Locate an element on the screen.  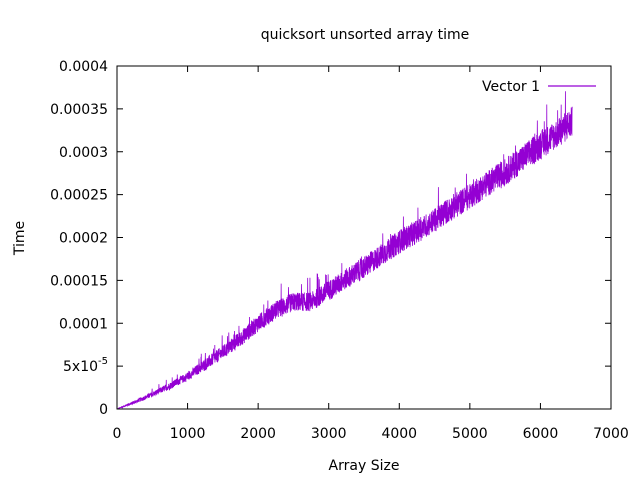
x-tick-label: 2000 is located at coordinates (258, 434).